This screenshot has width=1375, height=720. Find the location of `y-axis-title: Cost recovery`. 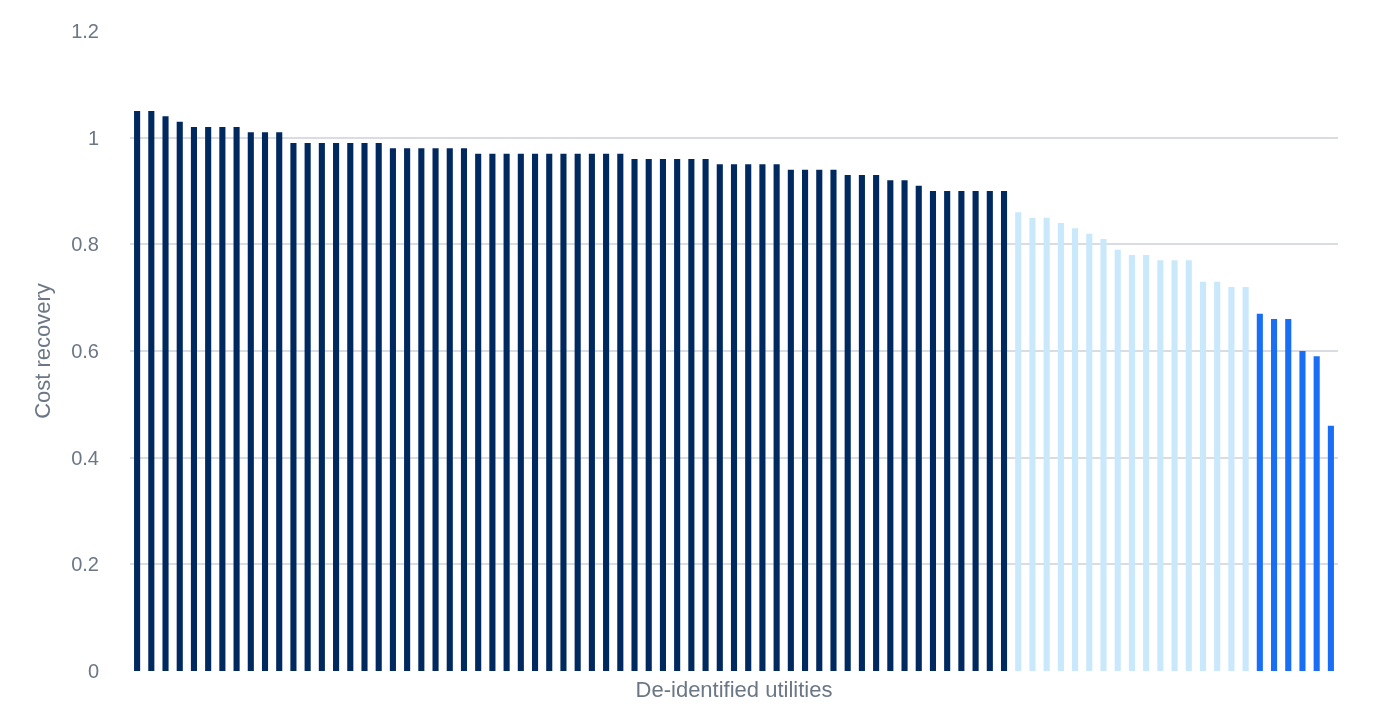

y-axis-title: Cost recovery is located at coordinates (42, 351).